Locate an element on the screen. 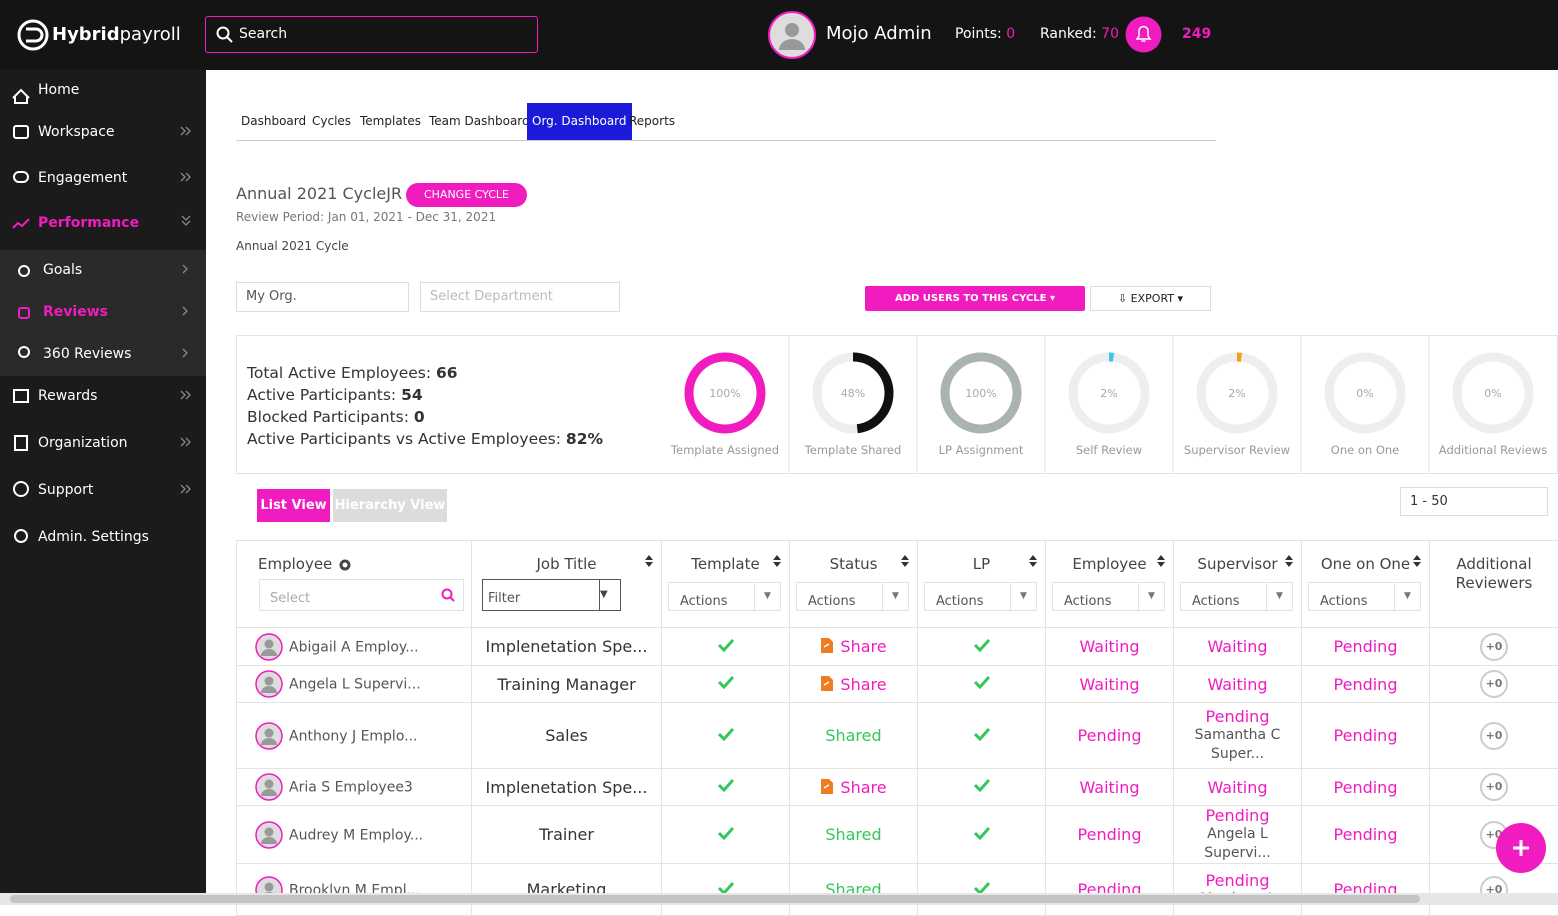  status-cell: Share is located at coordinates (854, 684).